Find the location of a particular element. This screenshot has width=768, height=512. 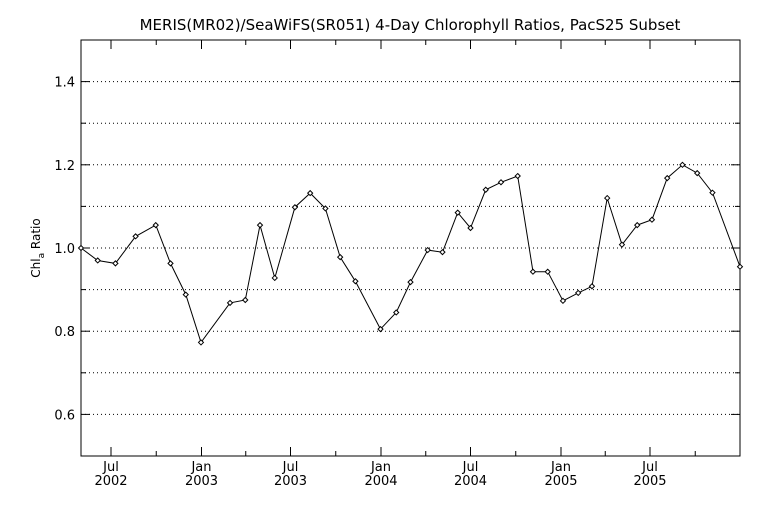

y-tick-label: 1.4 is located at coordinates (64, 83).